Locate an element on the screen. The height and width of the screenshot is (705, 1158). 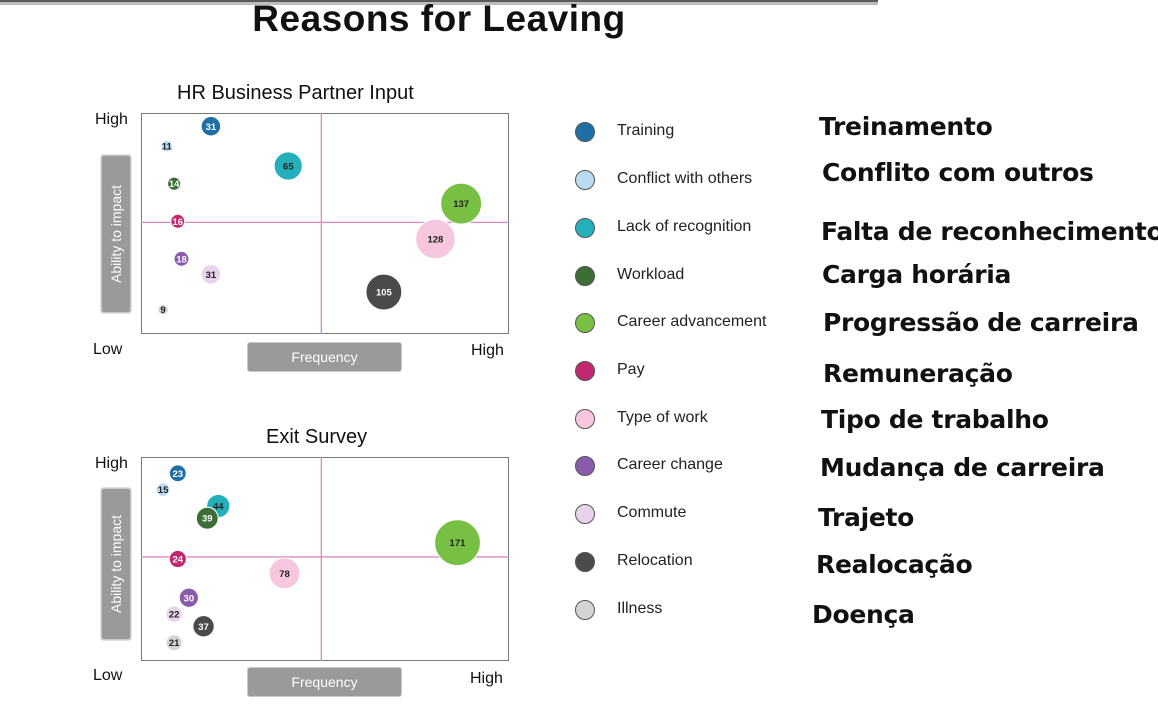
translation-label: Falta de reconhecimento is located at coordinates (989, 231).